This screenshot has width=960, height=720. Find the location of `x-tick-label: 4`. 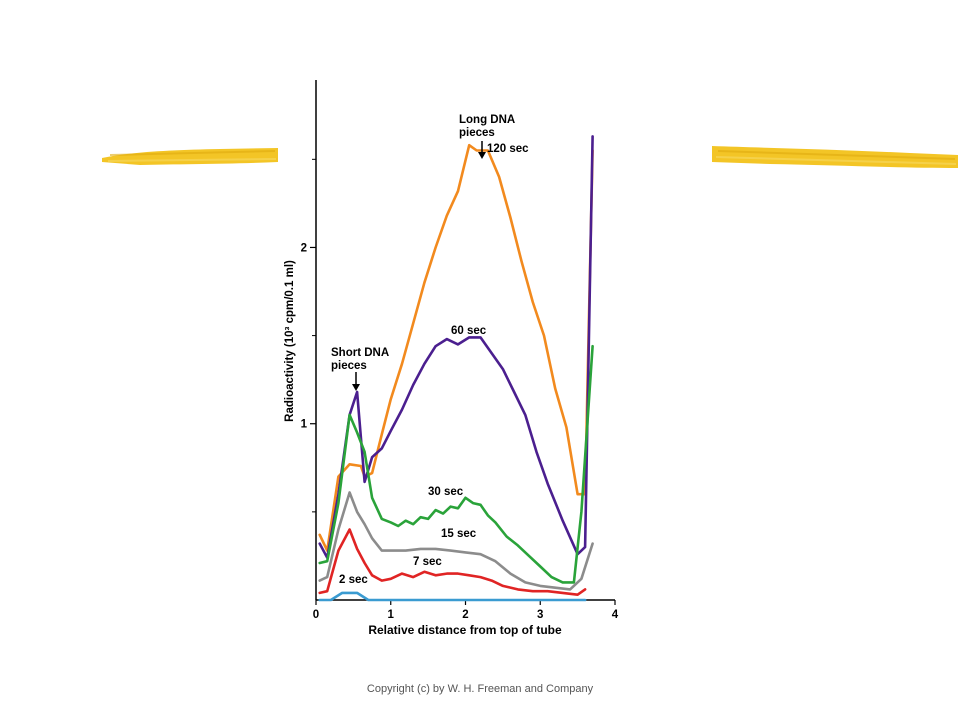

x-tick-label: 4 is located at coordinates (615, 615).